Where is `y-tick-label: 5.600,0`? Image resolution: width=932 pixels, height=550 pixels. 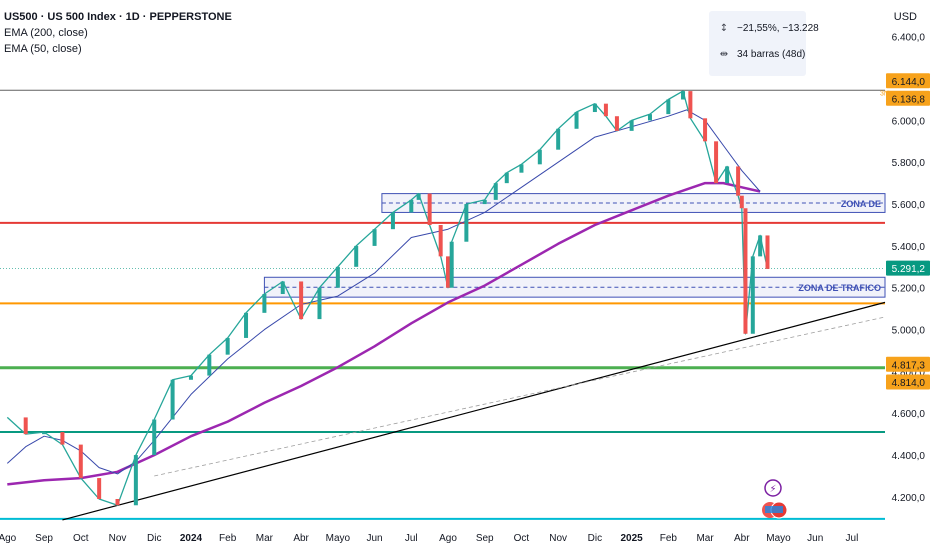 y-tick-label: 5.600,0 is located at coordinates (909, 205).